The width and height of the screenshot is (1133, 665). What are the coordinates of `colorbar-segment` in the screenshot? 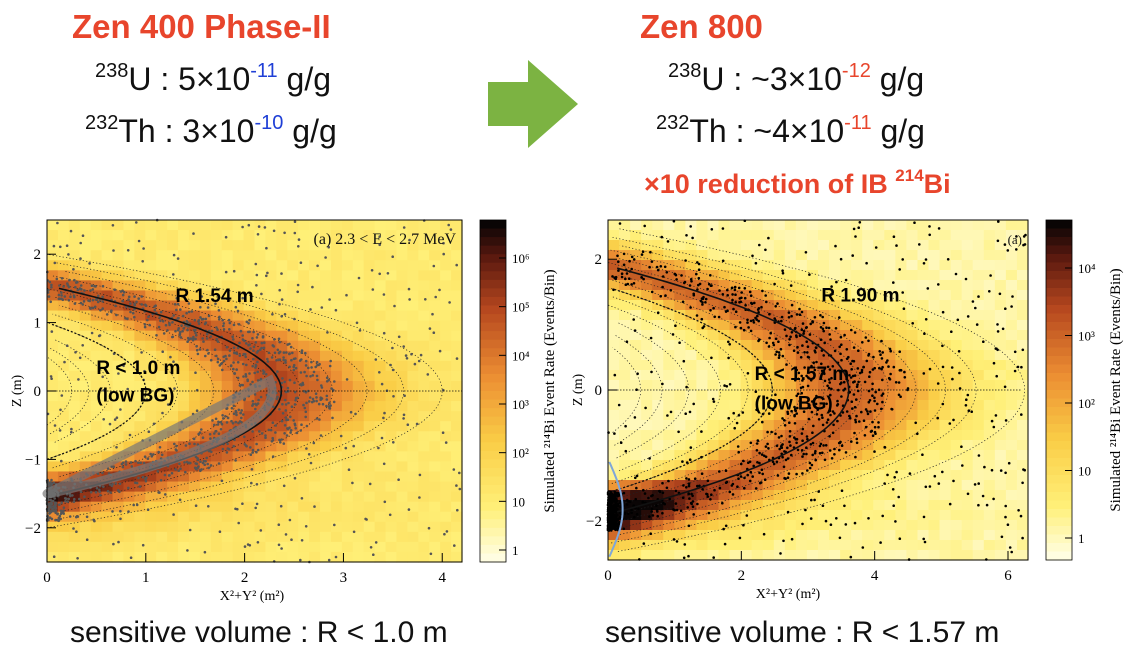 It's located at (493, 267).